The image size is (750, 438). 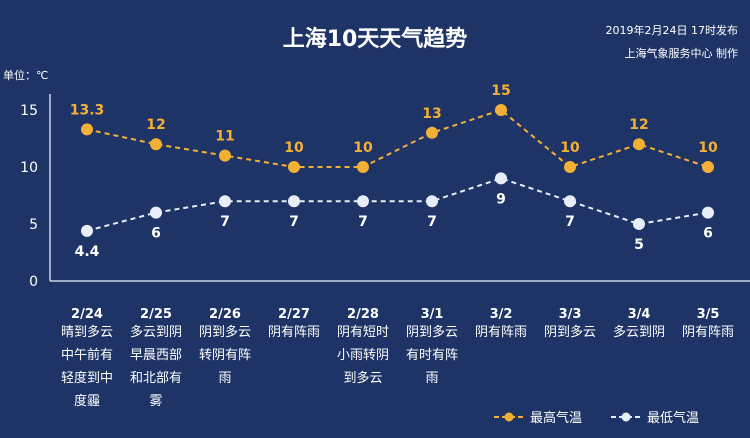 I want to click on high-temp-label: 15, so click(x=500, y=91).